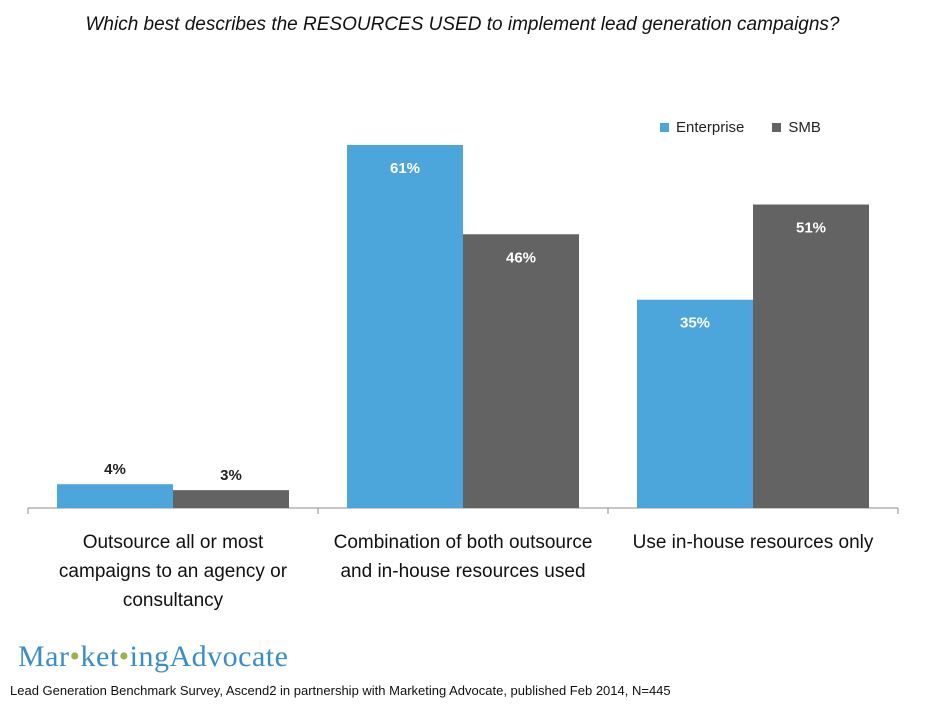 The width and height of the screenshot is (925, 711). I want to click on legend-item-enterprise: Enterprise, so click(702, 127).